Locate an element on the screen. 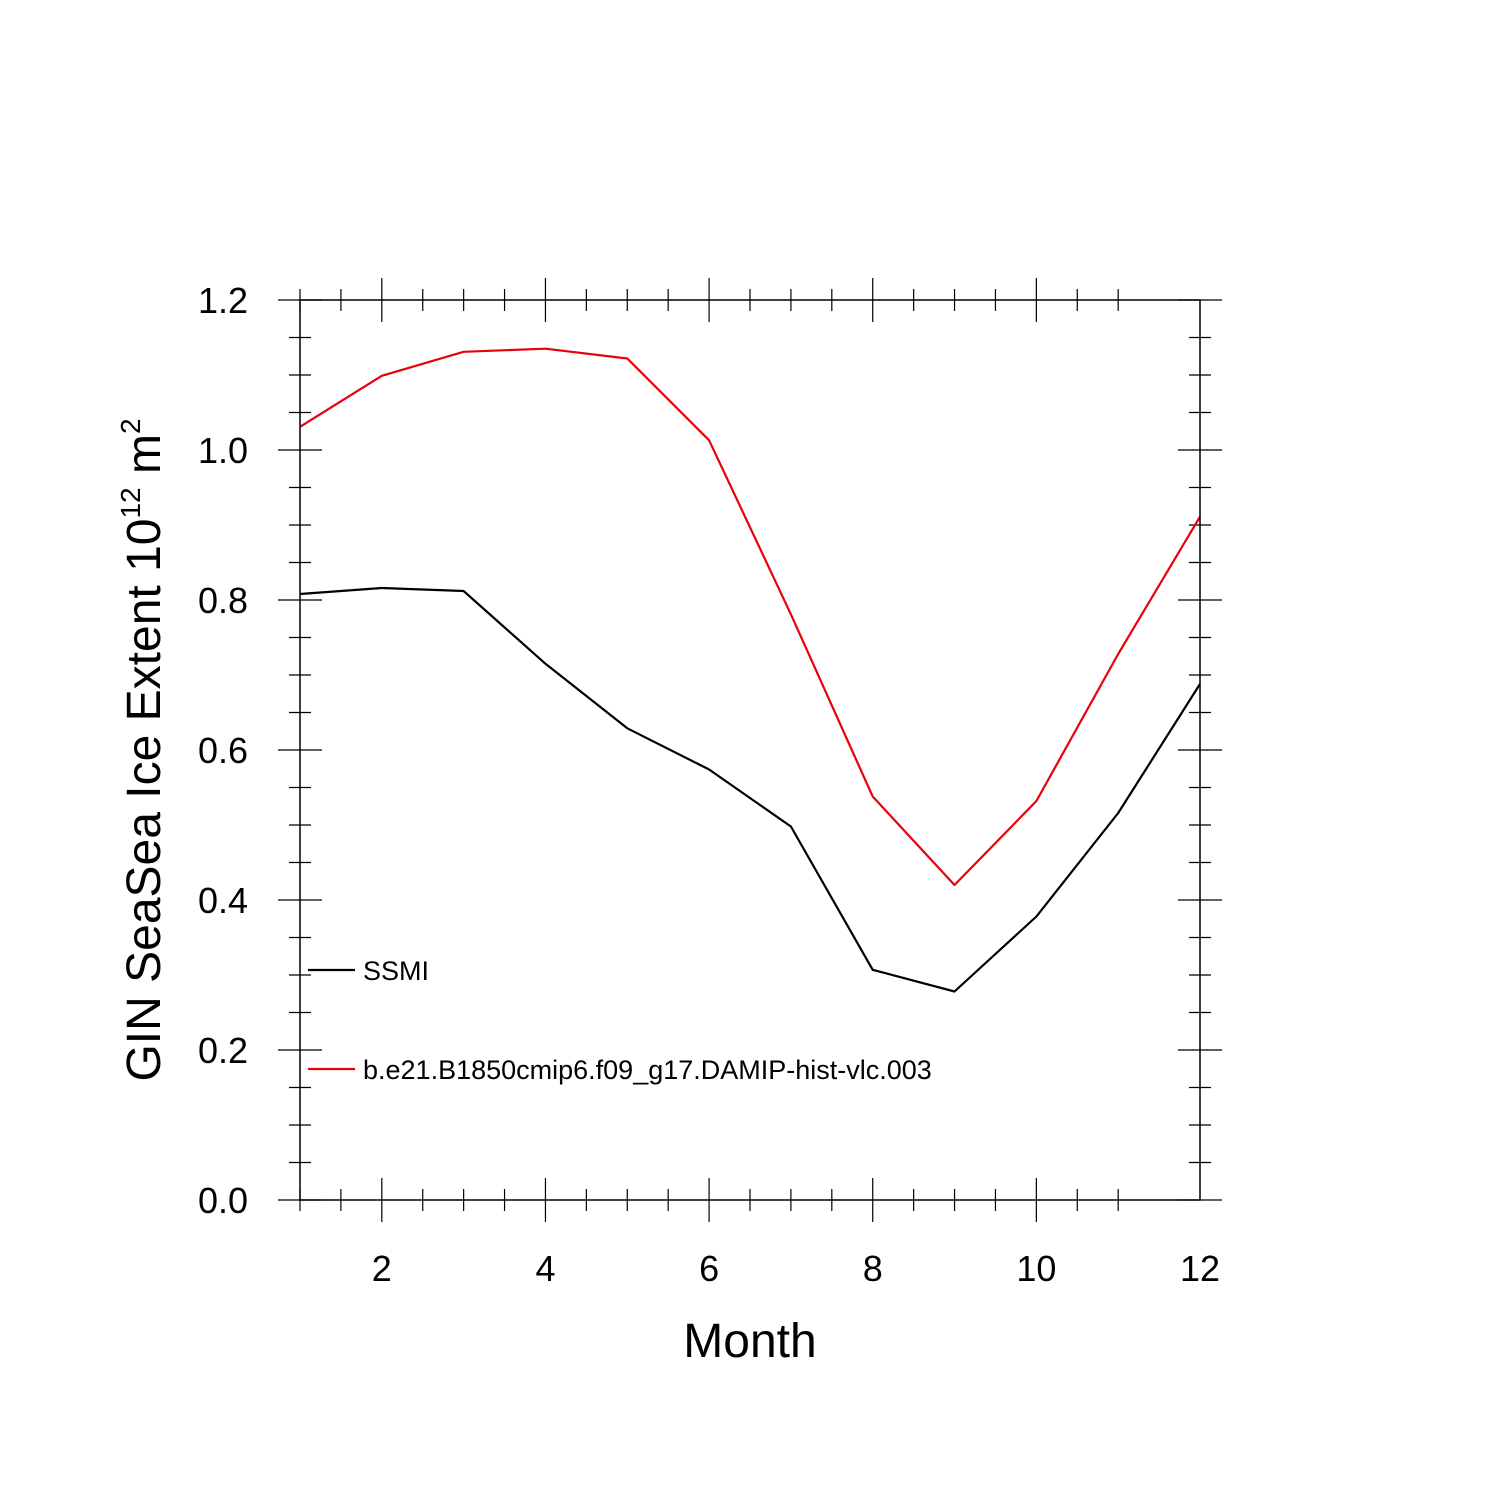  y-axis-title-power: 12 is located at coordinates (130, 502).